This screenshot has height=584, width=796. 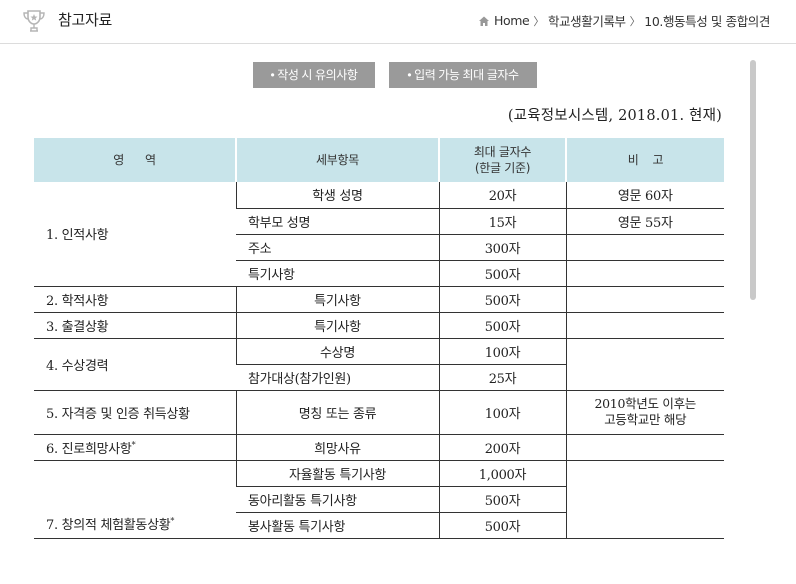 What do you see at coordinates (135, 325) in the screenshot?
I see `area-cell: 3. 출결상황` at bounding box center [135, 325].